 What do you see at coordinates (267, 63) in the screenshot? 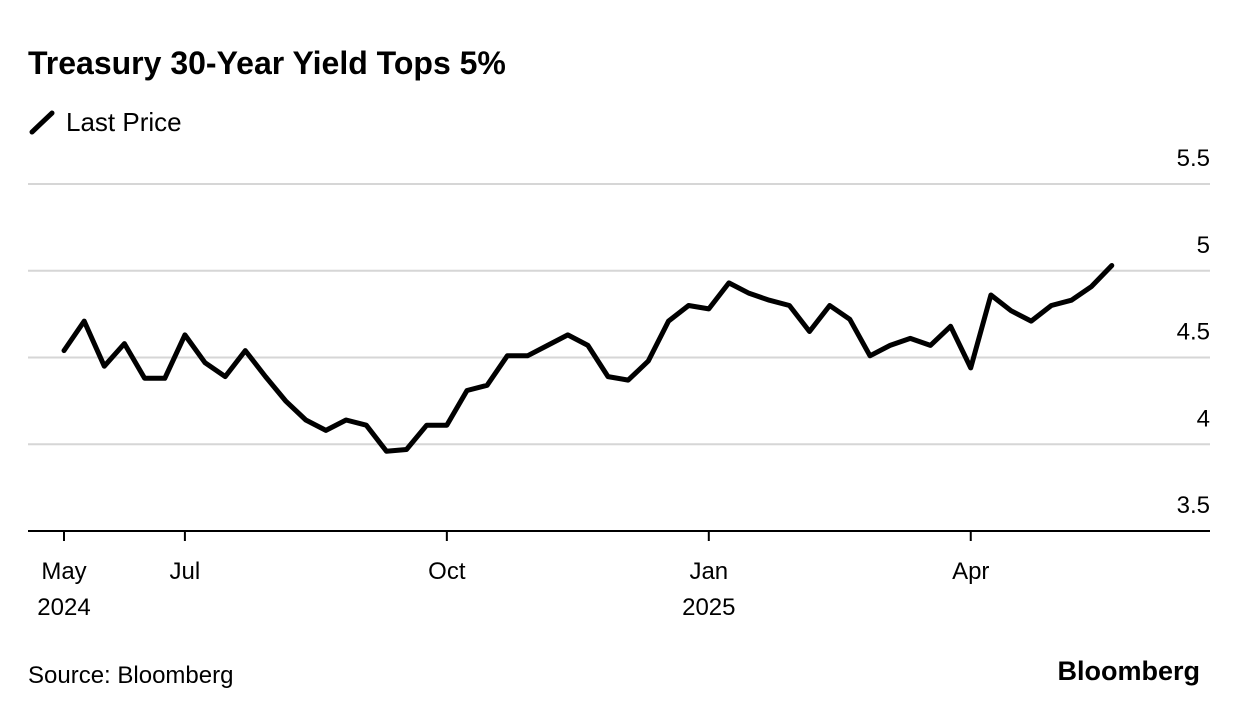
I see `chart-title: Treasury 30-Year Yield Tops 5%` at bounding box center [267, 63].